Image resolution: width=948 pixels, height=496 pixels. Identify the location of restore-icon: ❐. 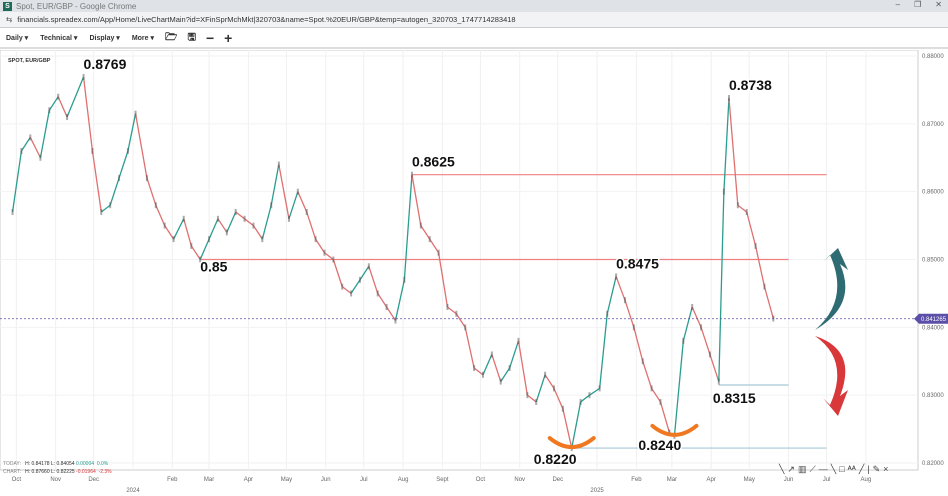
(918, 4).